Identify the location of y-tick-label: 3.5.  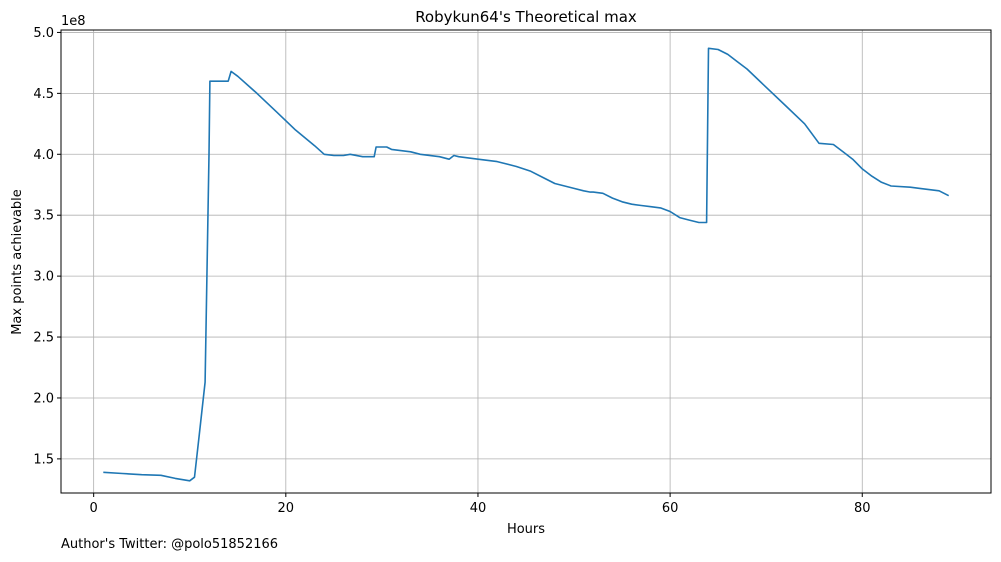
(43, 216).